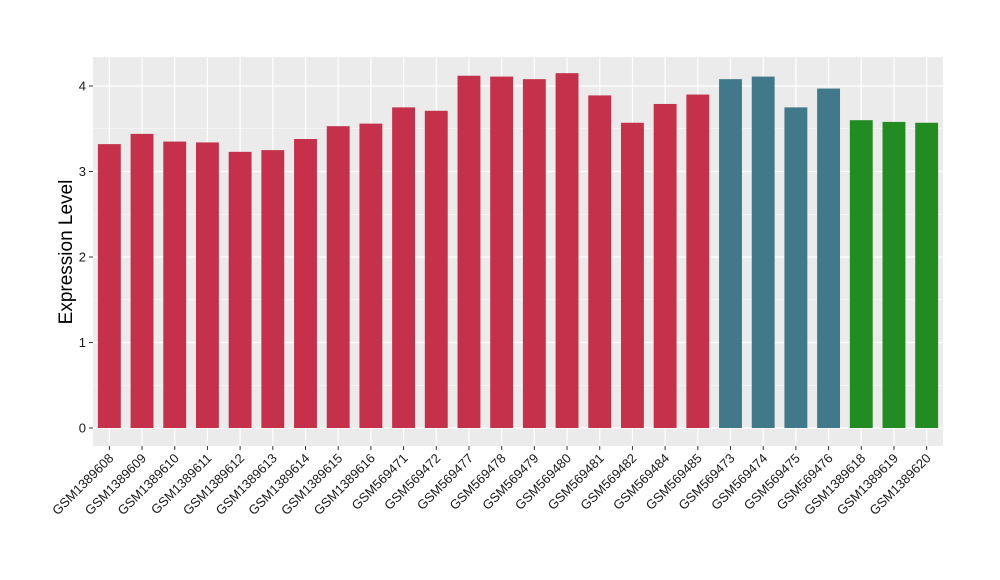  What do you see at coordinates (796, 267) in the screenshot?
I see `bar-gsm569475` at bounding box center [796, 267].